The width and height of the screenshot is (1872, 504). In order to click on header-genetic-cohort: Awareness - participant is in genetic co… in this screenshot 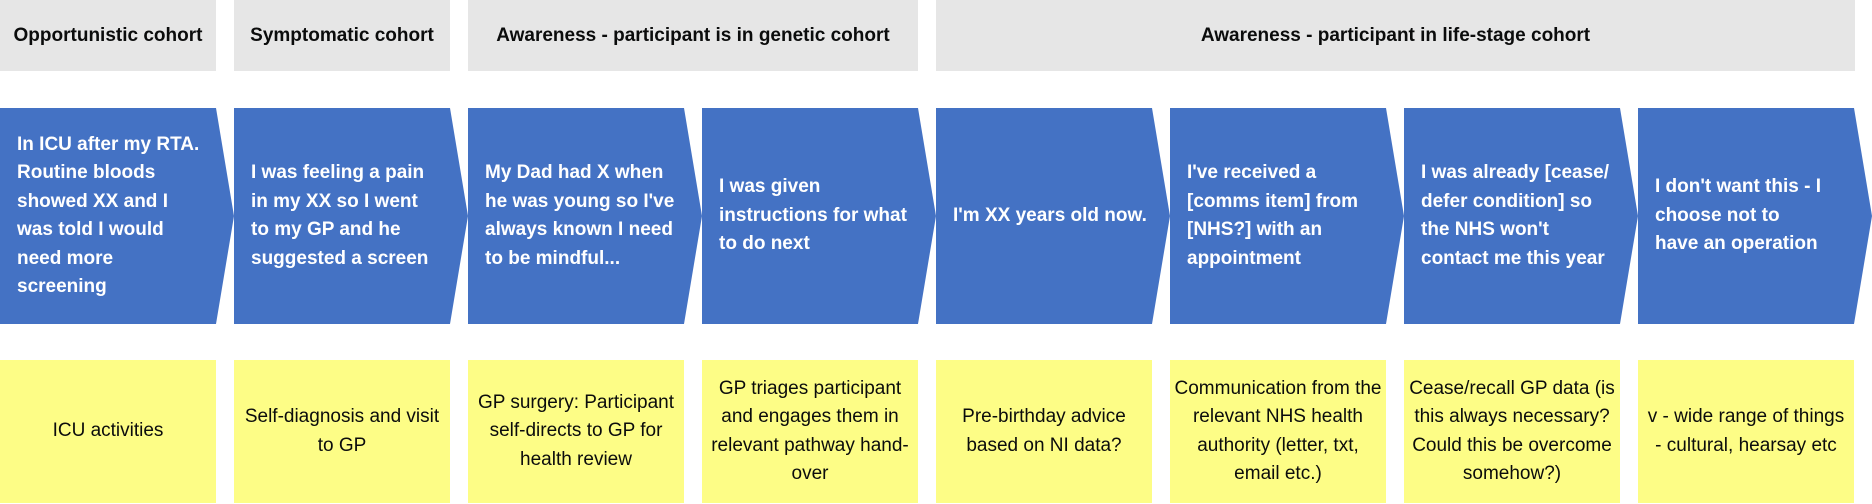, I will do `click(693, 35)`.